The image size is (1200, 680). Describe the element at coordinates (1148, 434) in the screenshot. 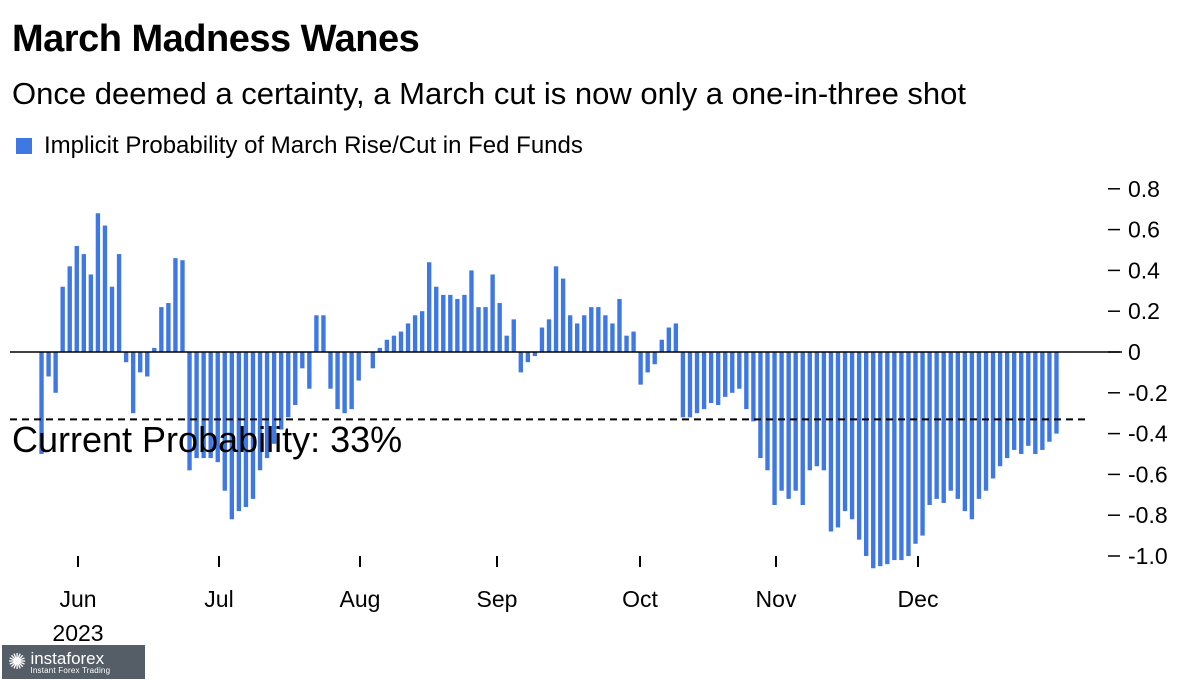

I see `y-tick-label: -0.4` at that location.